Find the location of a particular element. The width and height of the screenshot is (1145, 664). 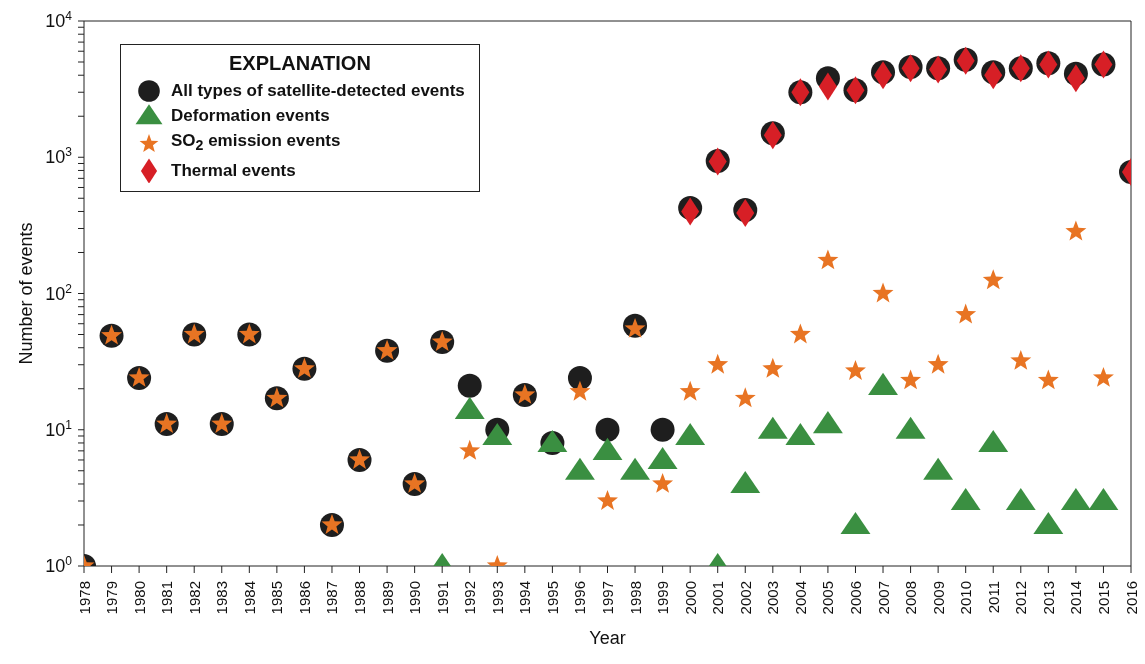

legend-title: EXPLANATION is located at coordinates (299, 63).